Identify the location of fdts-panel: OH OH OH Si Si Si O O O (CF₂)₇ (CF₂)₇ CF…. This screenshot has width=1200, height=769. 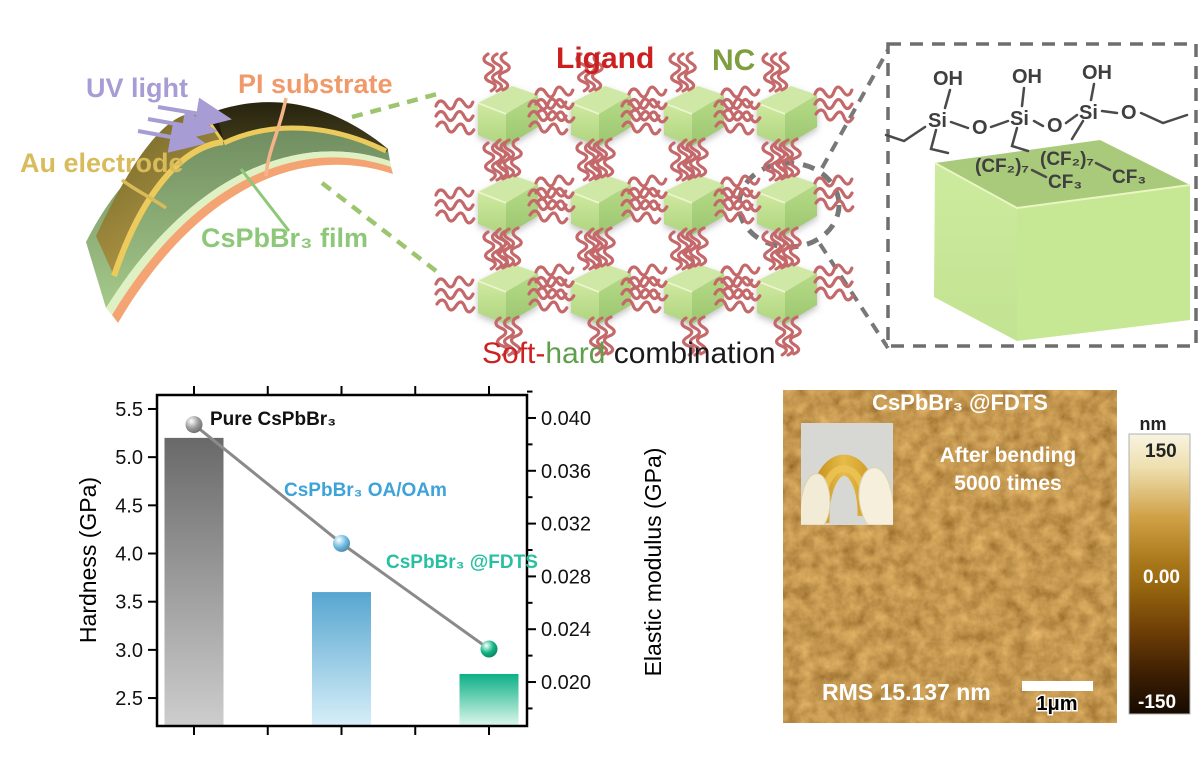
(1041, 195).